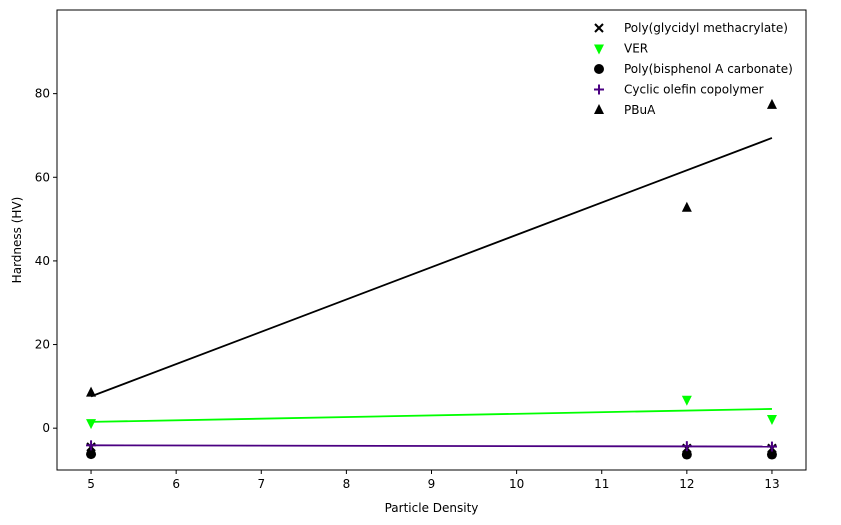 The image size is (841, 525). Describe the element at coordinates (432, 484) in the screenshot. I see `x-tick-label: 9` at that location.